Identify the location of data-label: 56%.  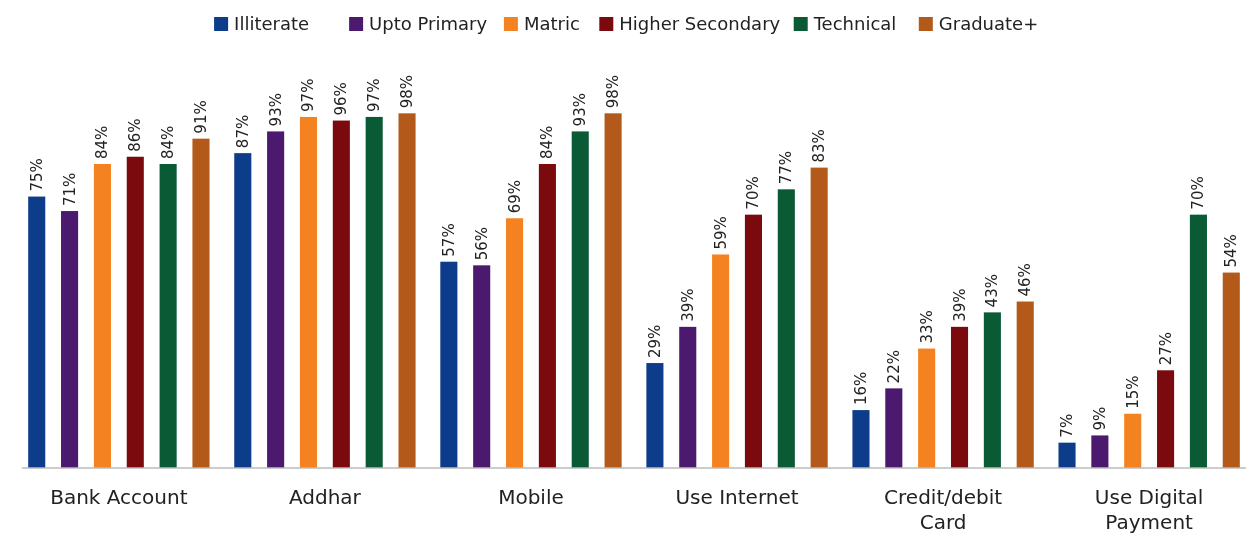
(481, 243).